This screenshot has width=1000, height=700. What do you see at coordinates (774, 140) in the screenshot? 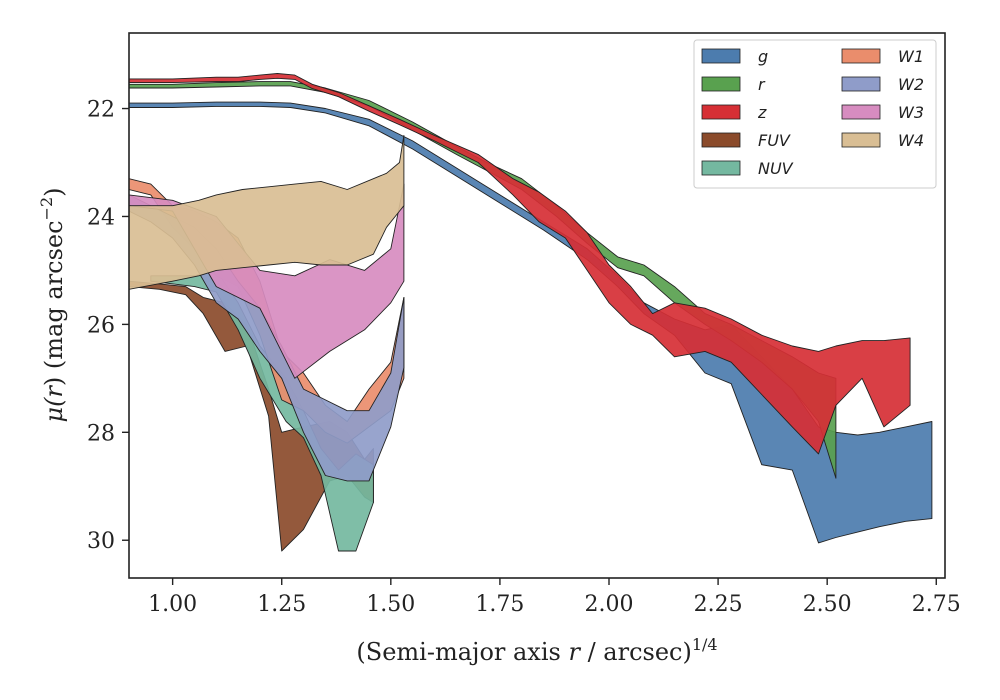
I see `legend-label-FUV: FUV` at bounding box center [774, 140].